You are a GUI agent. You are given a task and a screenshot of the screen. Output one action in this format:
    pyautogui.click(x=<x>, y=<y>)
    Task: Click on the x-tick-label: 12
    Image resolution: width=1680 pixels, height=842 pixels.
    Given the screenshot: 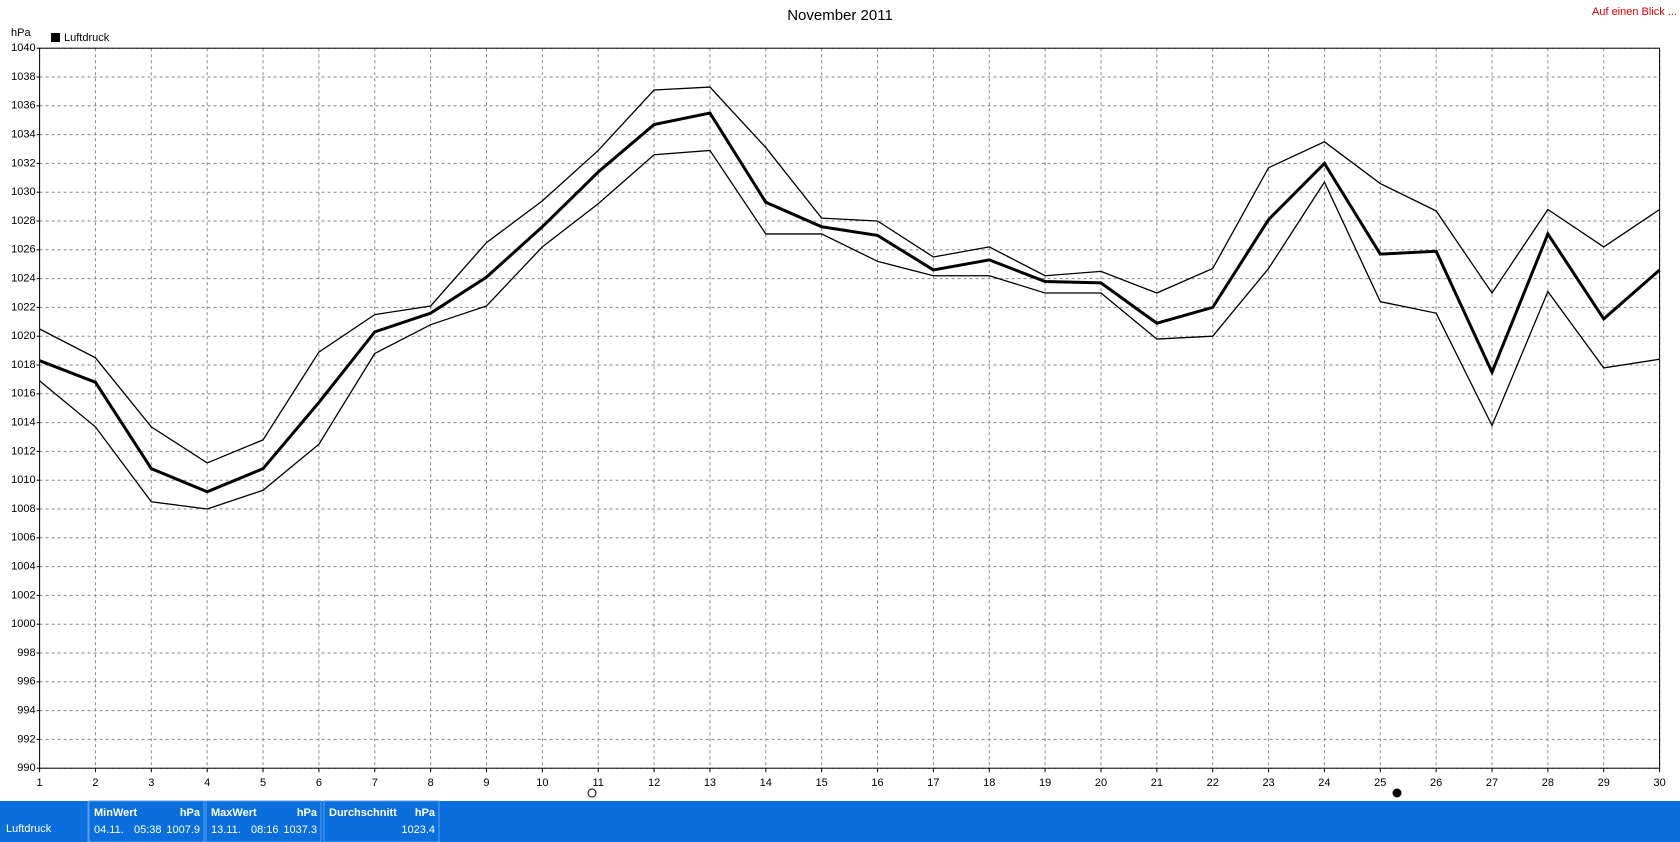 What is the action you would take?
    pyautogui.click(x=654, y=783)
    